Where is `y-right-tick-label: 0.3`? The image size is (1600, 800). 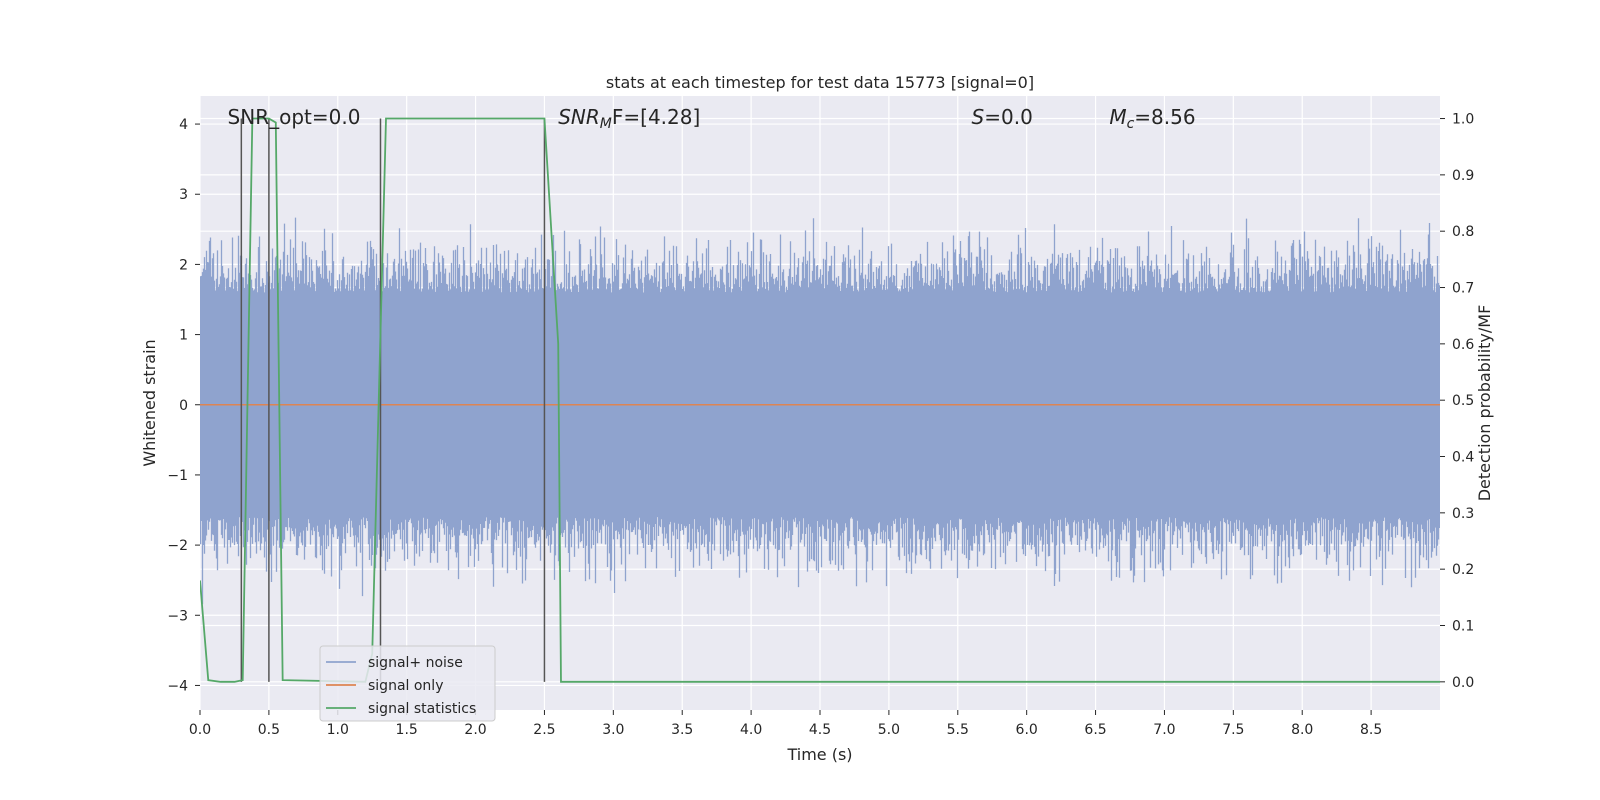 y-right-tick-label: 0.3 is located at coordinates (1463, 514).